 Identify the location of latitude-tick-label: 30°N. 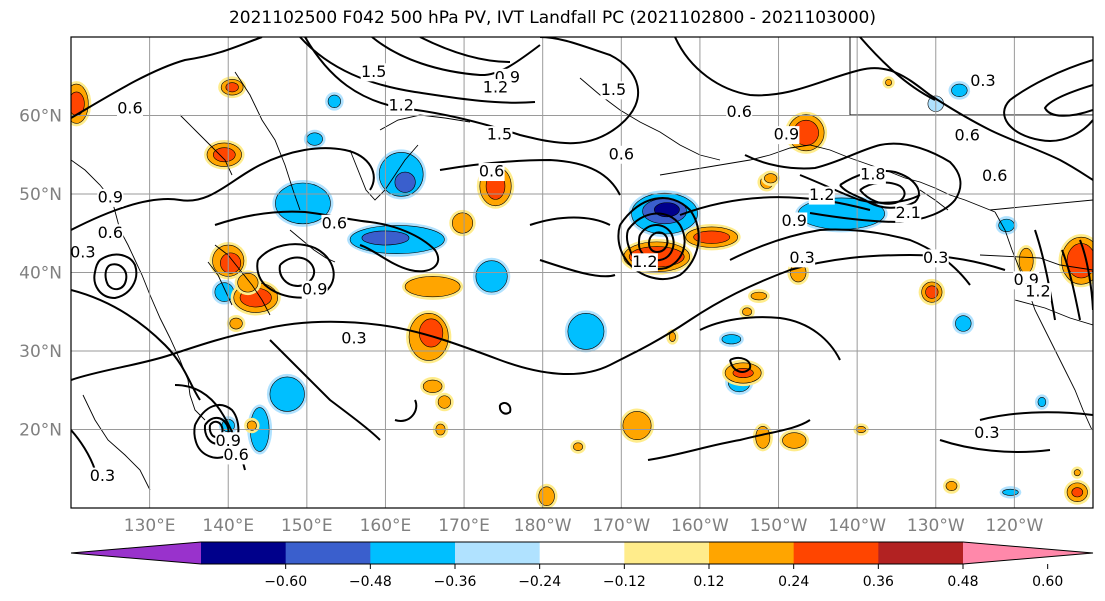
(40, 352).